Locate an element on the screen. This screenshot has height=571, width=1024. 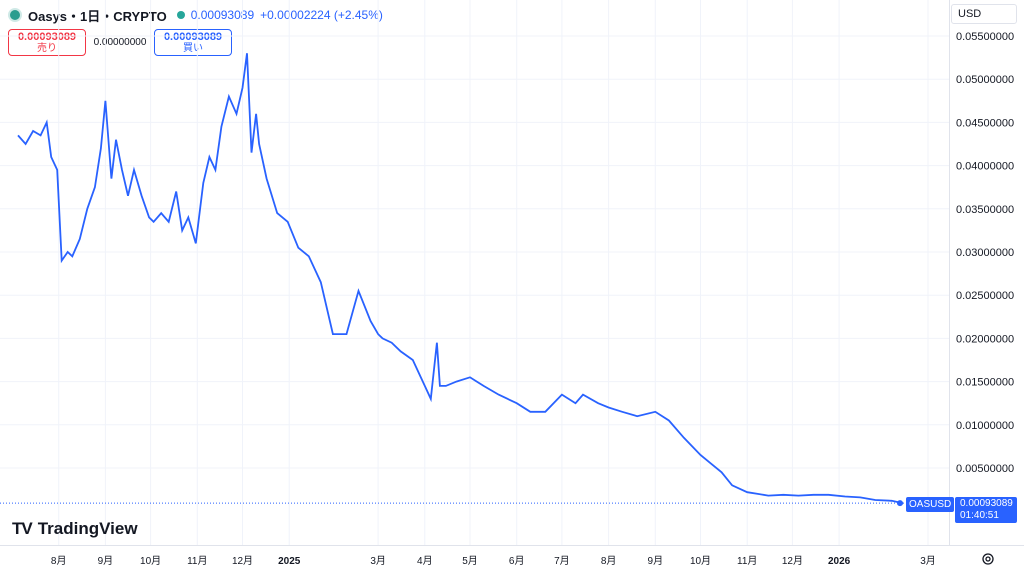
settings-gear-icon is located at coordinates (988, 559).